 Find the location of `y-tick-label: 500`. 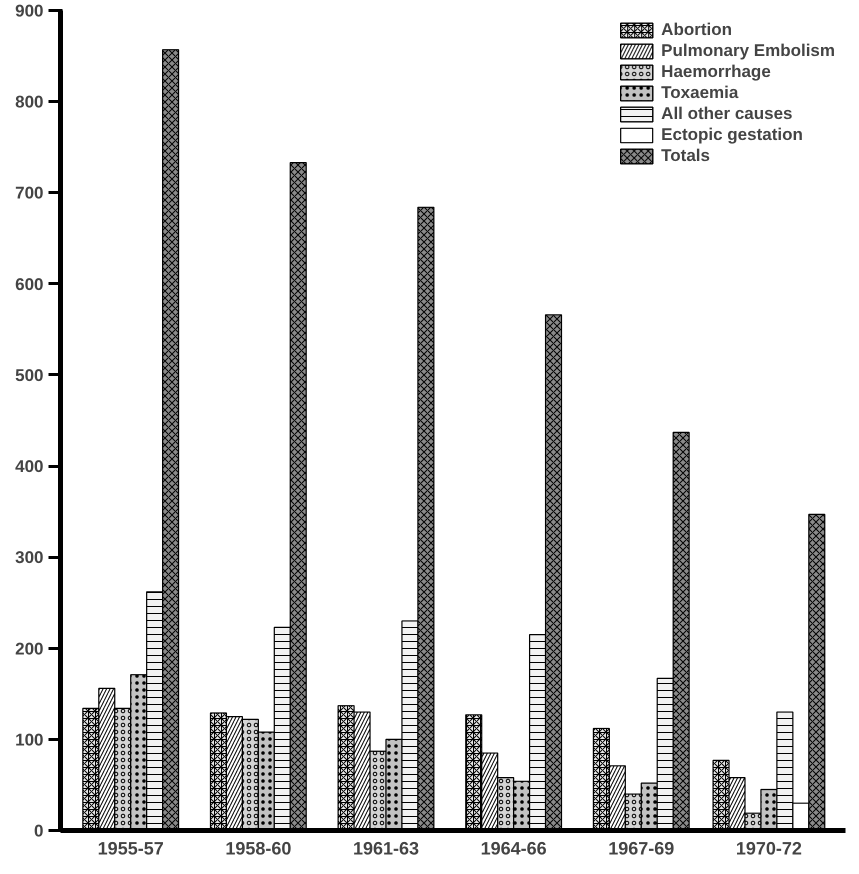

y-tick-label: 500 is located at coordinates (29, 375).